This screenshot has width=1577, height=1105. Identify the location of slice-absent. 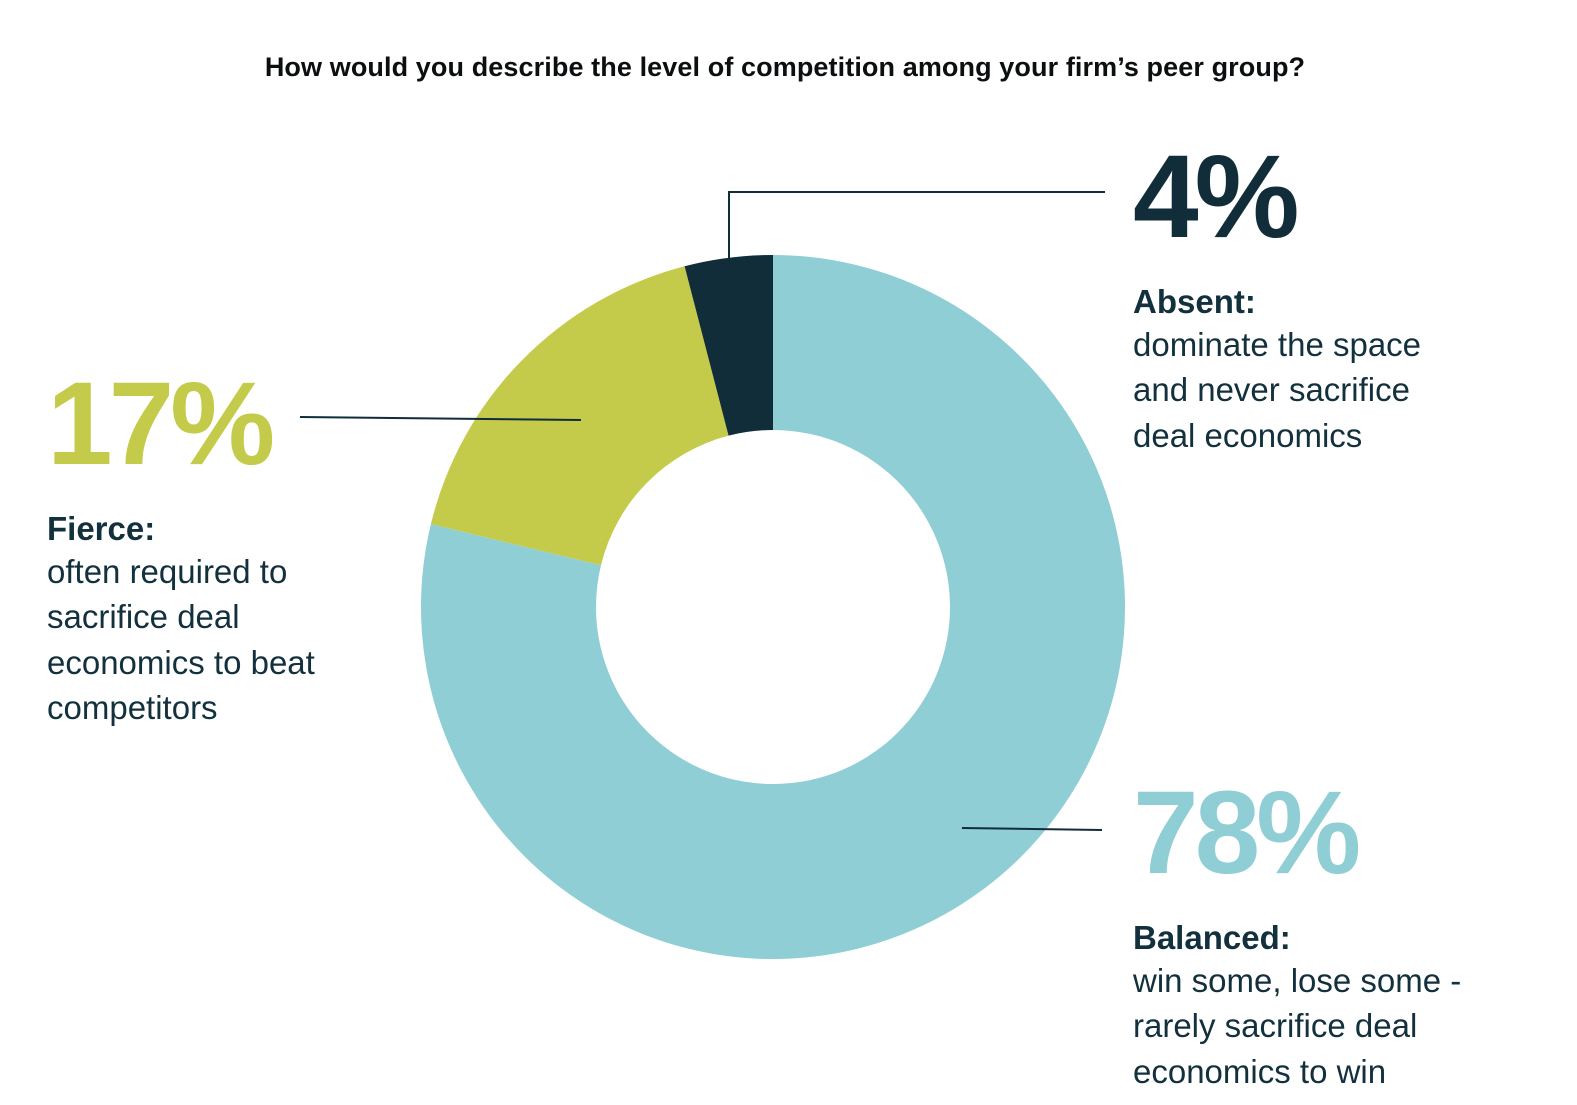
(728, 345).